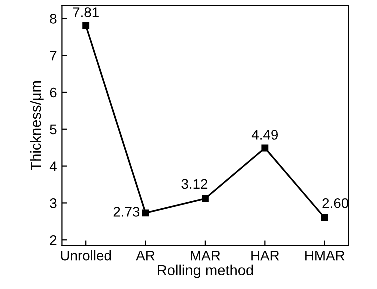 This screenshot has height=289, width=377. I want to click on x-tick-label: HAR, so click(266, 256).